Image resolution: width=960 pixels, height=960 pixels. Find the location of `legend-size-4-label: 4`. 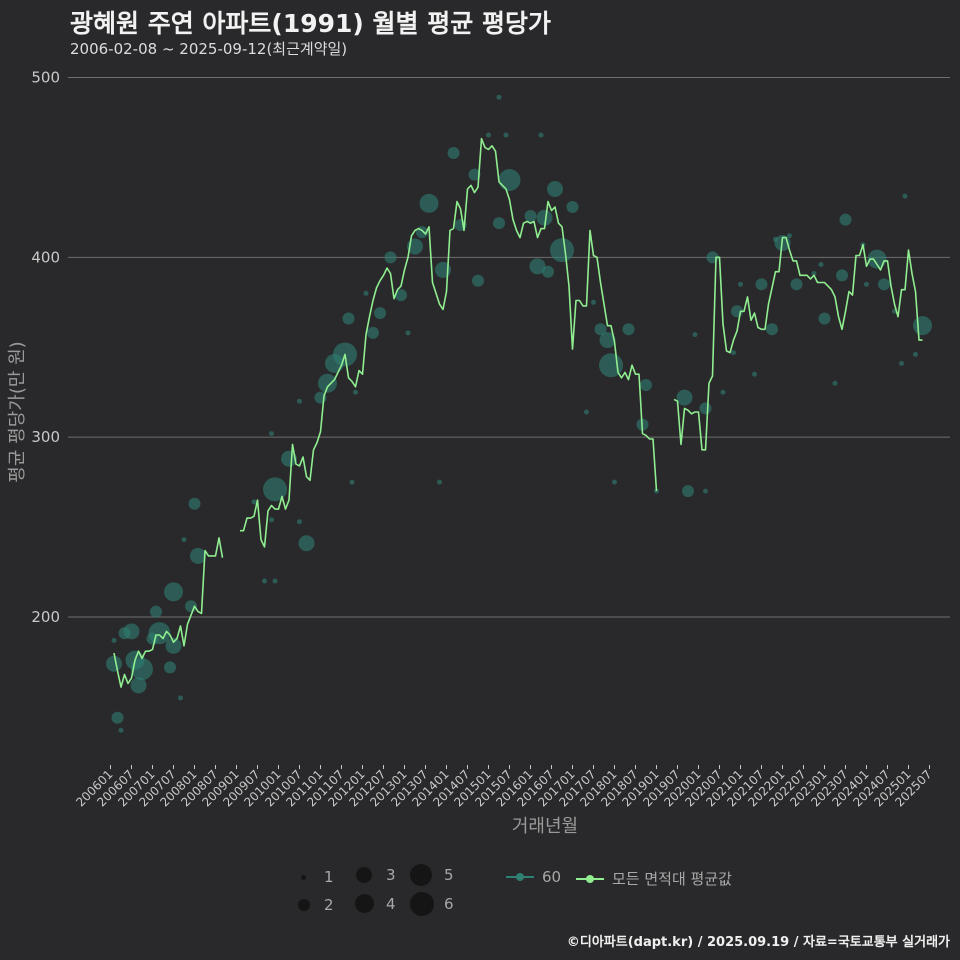

legend-size-4-label: 4 is located at coordinates (391, 903).